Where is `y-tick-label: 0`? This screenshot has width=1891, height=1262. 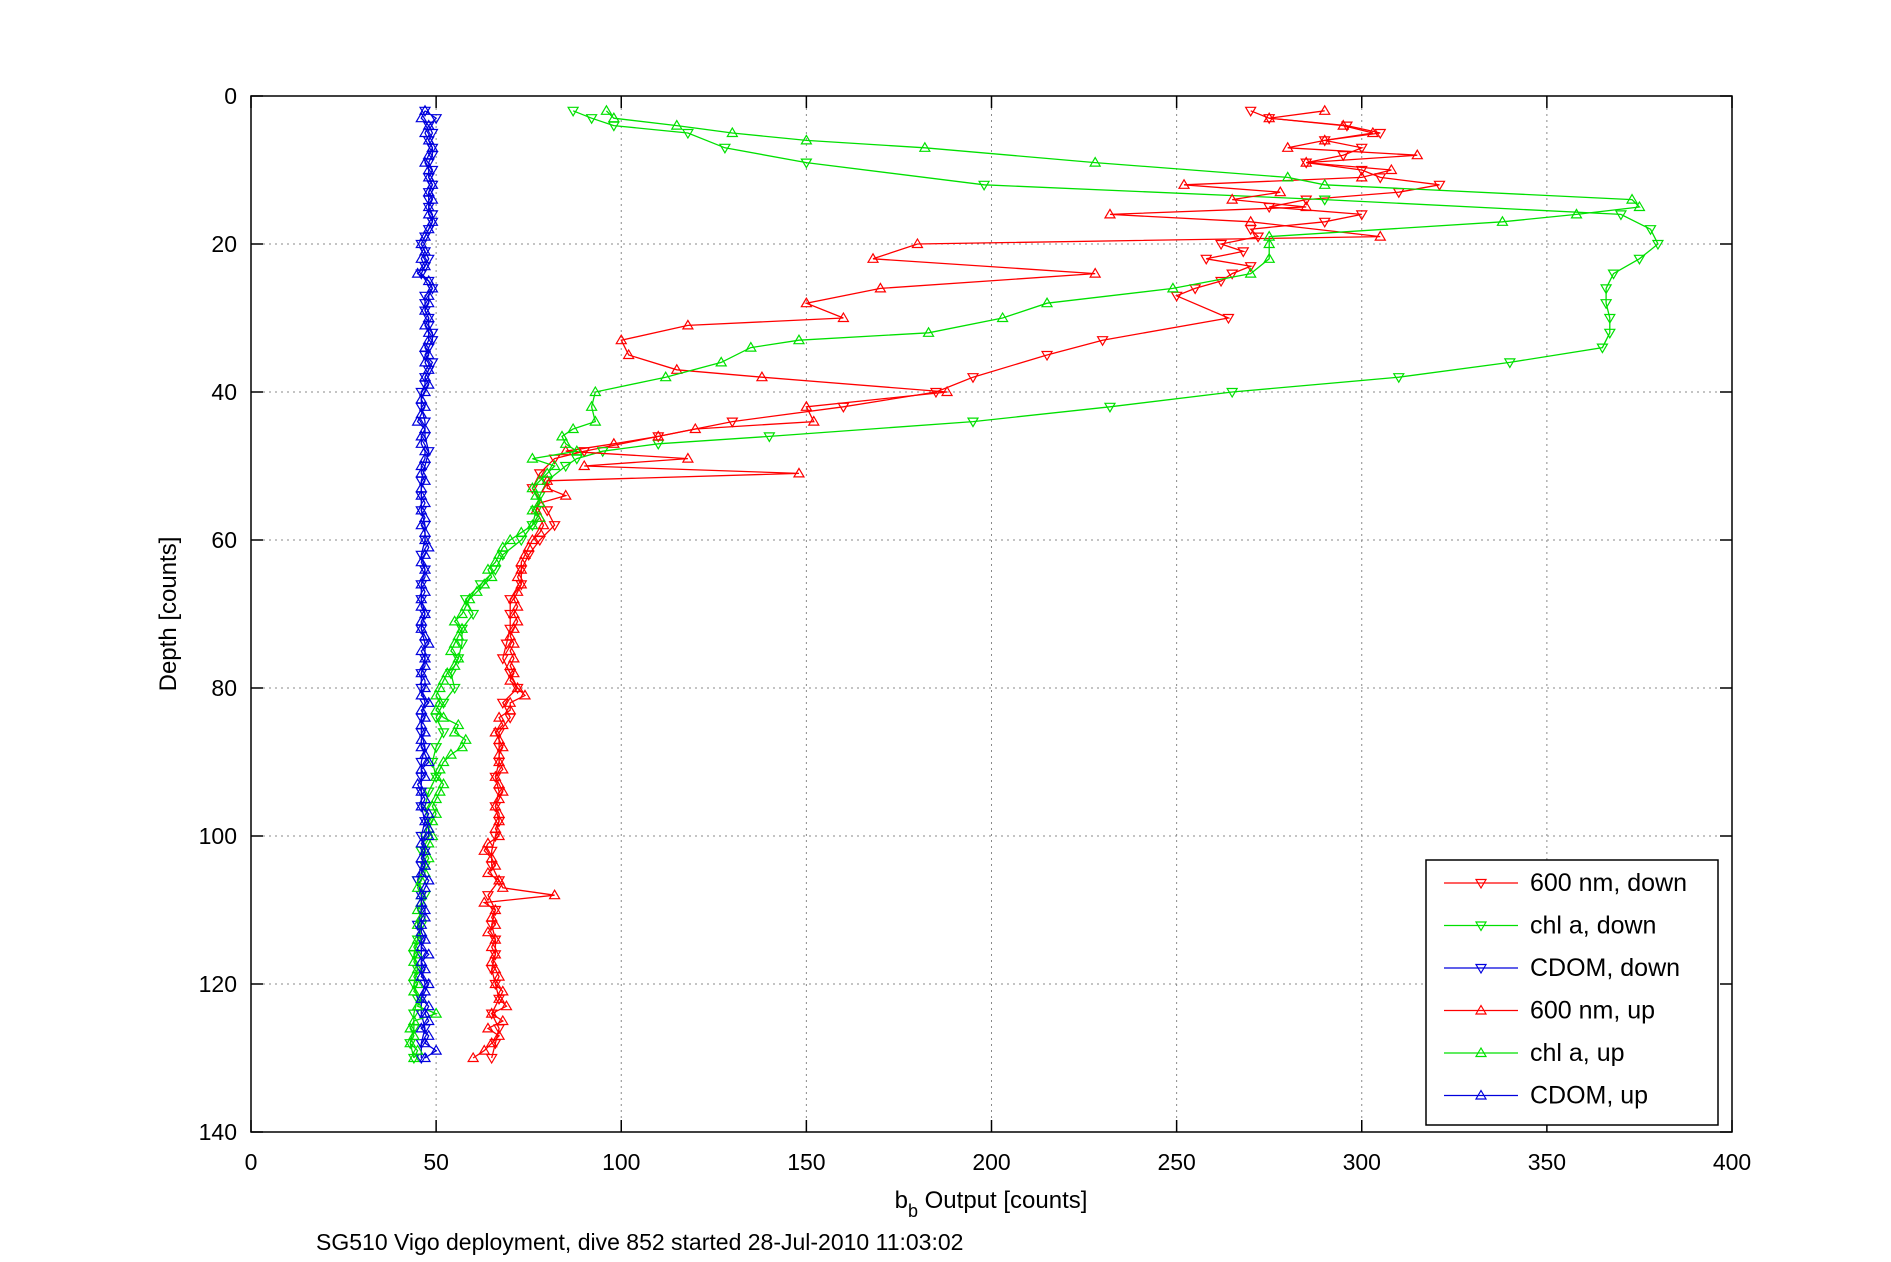 y-tick-label: 0 is located at coordinates (230, 96).